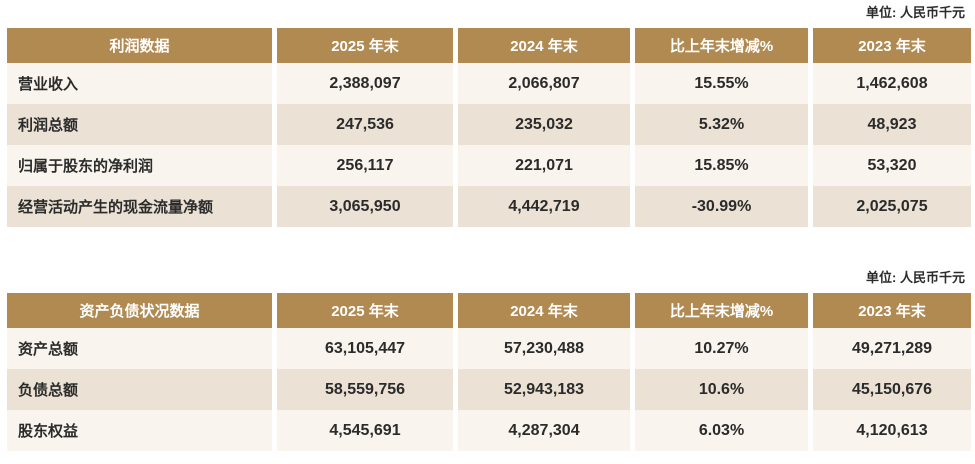 The image size is (975, 464). I want to click on table-row: 资产总额 63,105,447 57,230,488 10.27% 49,271,289, so click(489, 348).